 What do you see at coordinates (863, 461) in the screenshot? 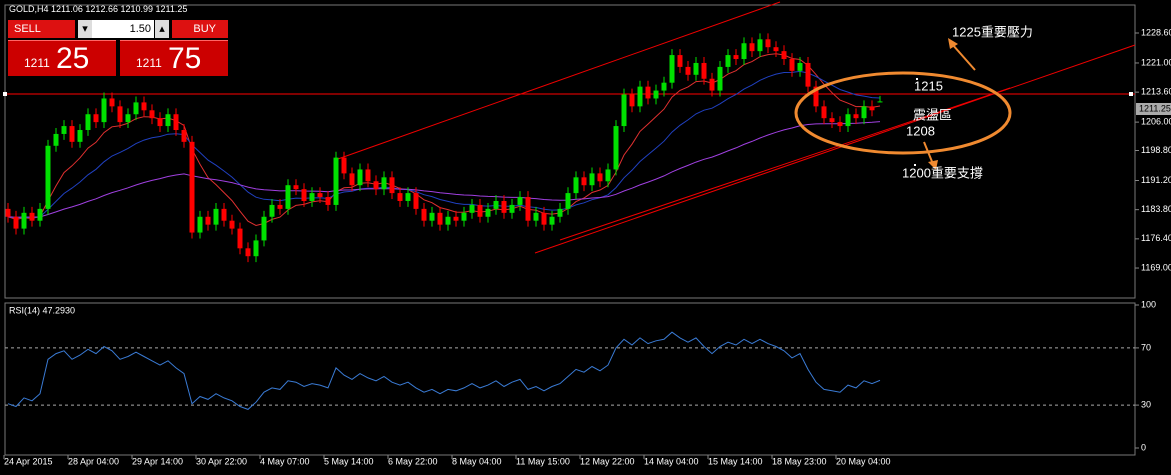
I see `x-tick-label: 20 May 04:00` at bounding box center [863, 461].